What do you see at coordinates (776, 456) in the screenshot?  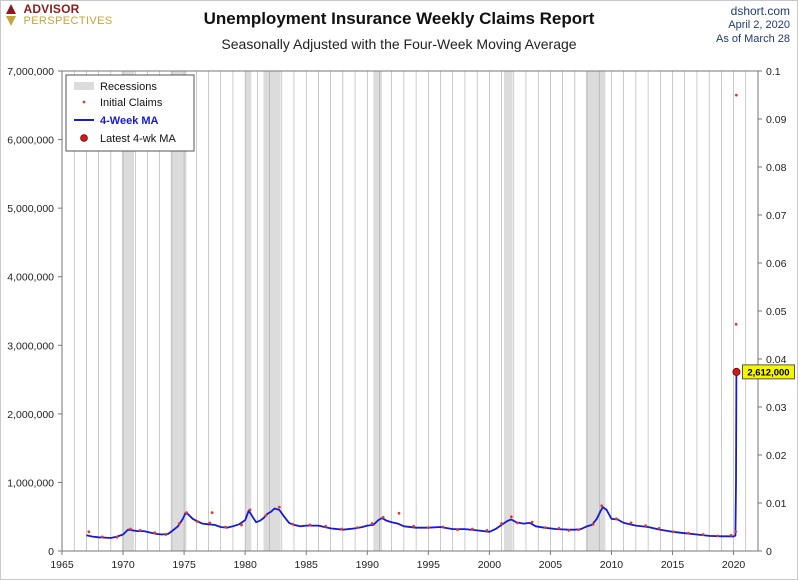 I see `y2-tick-label-2: 0.02` at bounding box center [776, 456].